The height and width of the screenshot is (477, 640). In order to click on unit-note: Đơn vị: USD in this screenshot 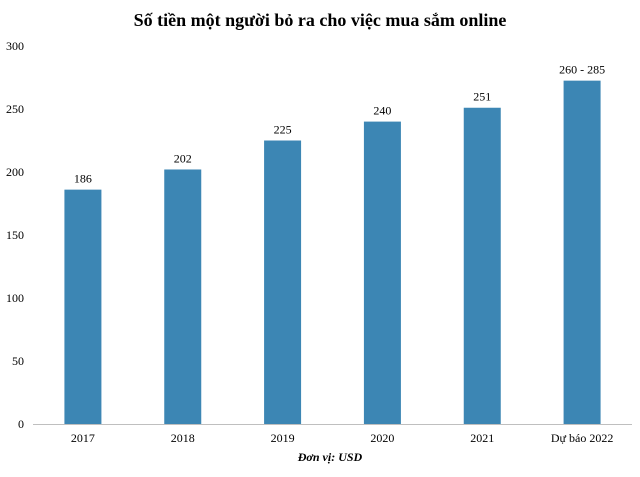, I will do `click(330, 457)`.